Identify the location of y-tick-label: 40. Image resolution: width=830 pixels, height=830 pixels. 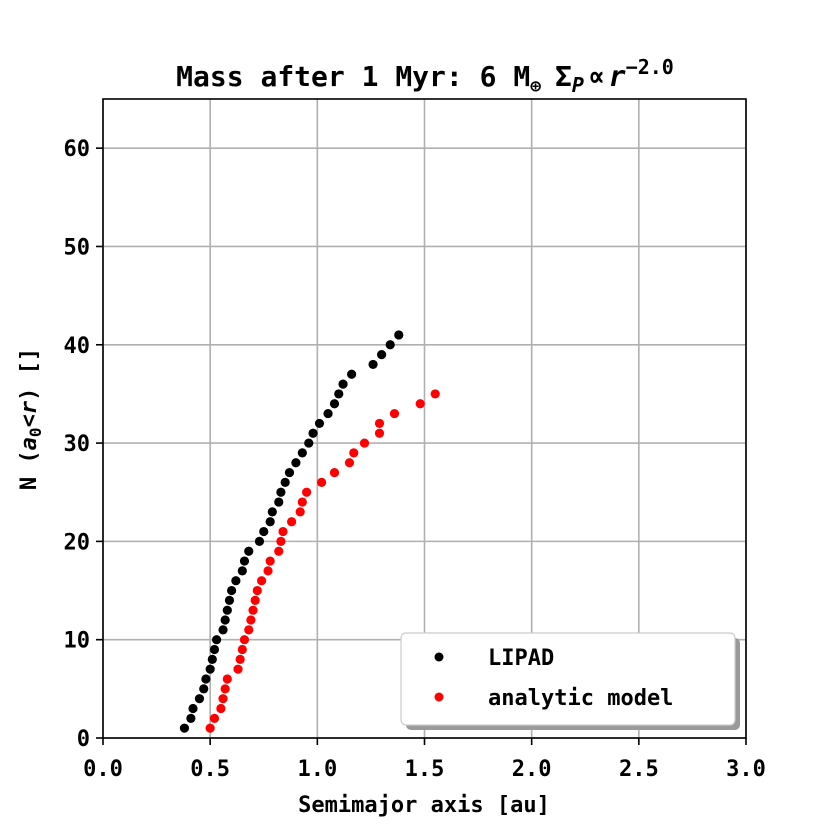
(77, 346).